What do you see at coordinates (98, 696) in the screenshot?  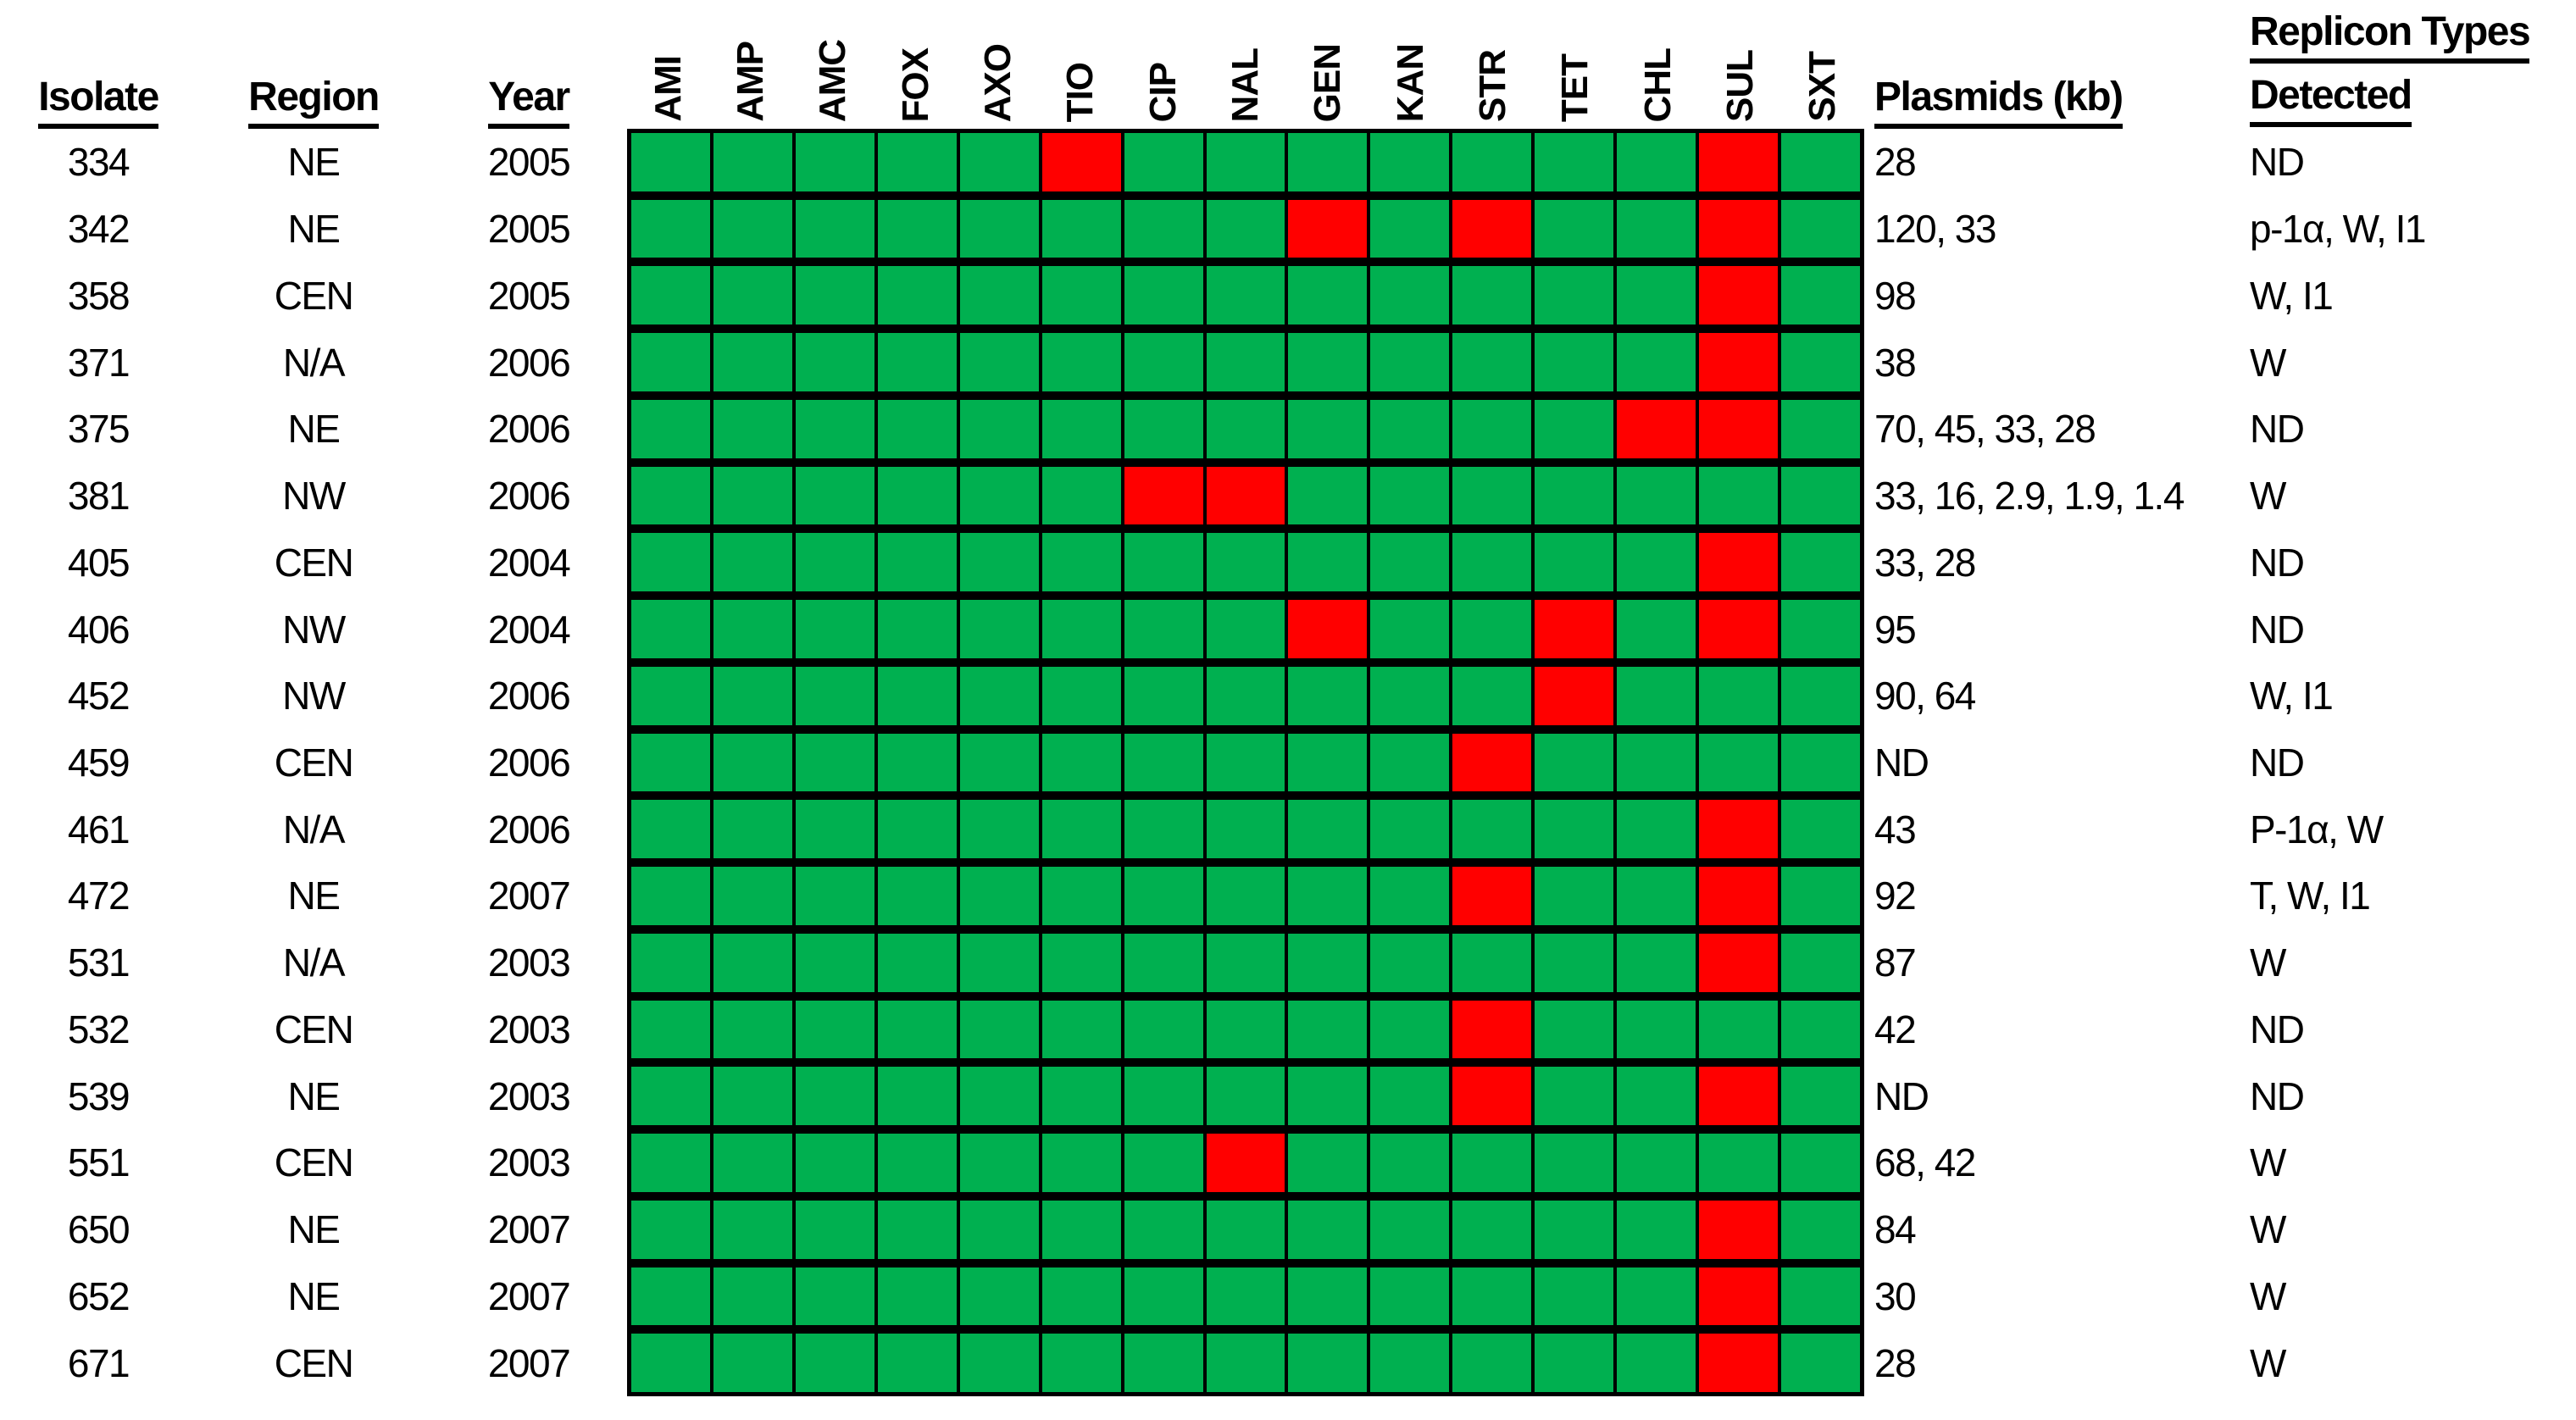 I see `isolate-value-452: 452` at bounding box center [98, 696].